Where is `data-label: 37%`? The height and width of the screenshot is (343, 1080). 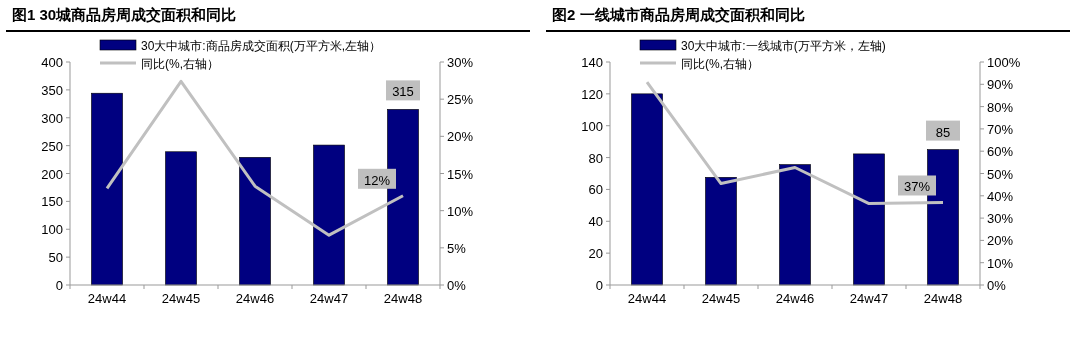 data-label: 37% is located at coordinates (917, 187).